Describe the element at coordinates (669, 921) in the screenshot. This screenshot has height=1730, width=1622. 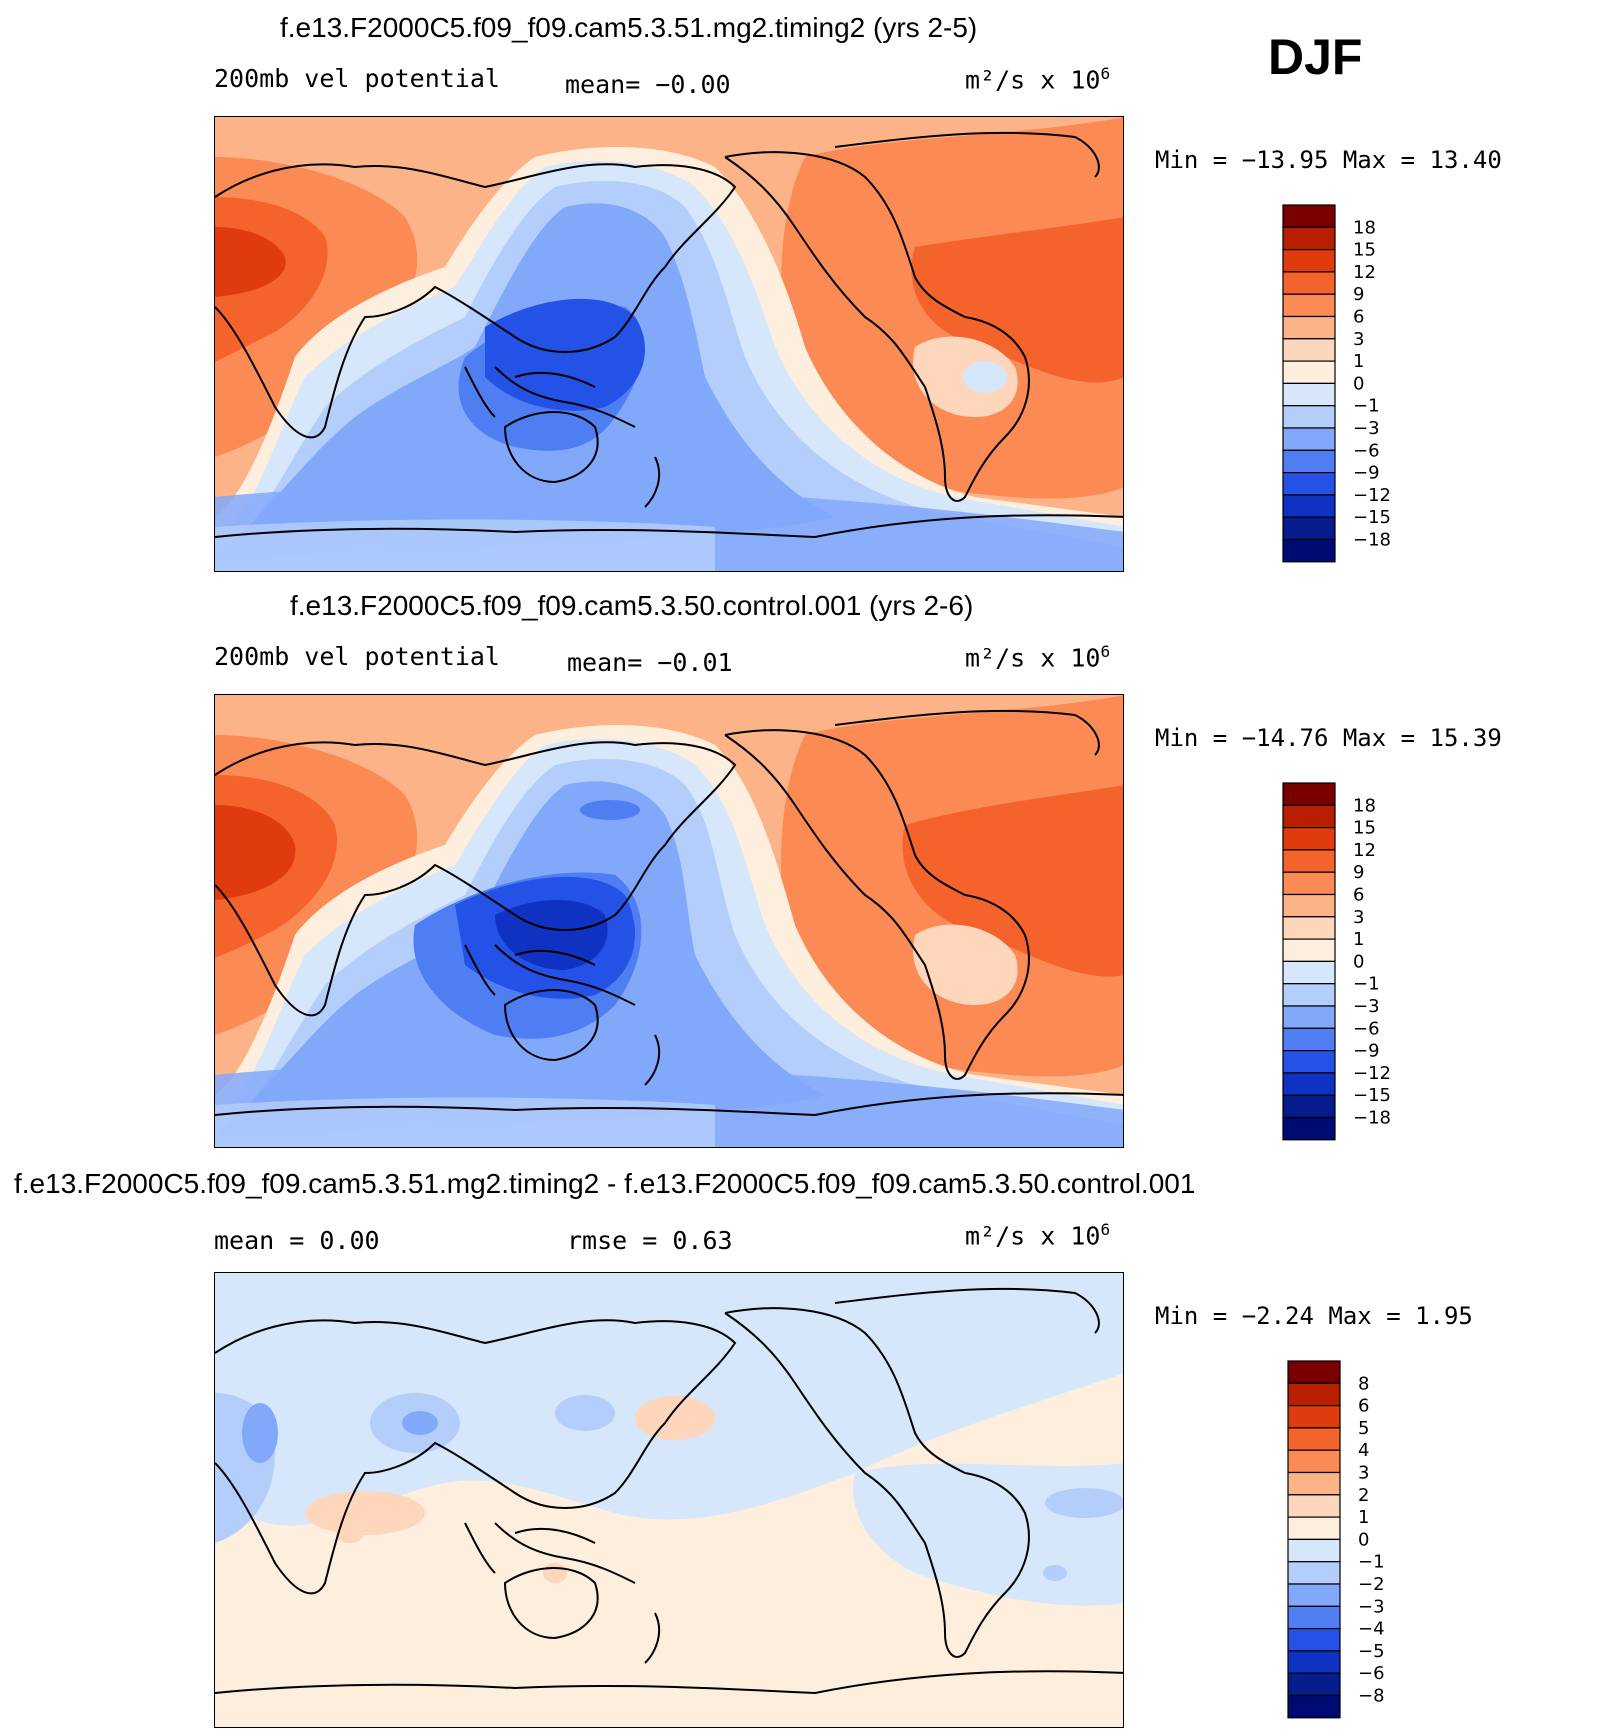
I see `panel-2-contour-field` at that location.